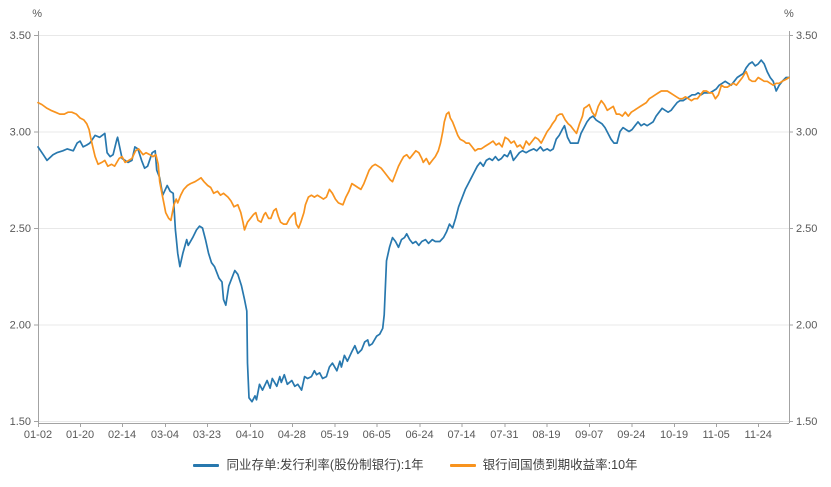  What do you see at coordinates (758, 435) in the screenshot?
I see `x-axis-tick-label: 11-24` at bounding box center [758, 435].